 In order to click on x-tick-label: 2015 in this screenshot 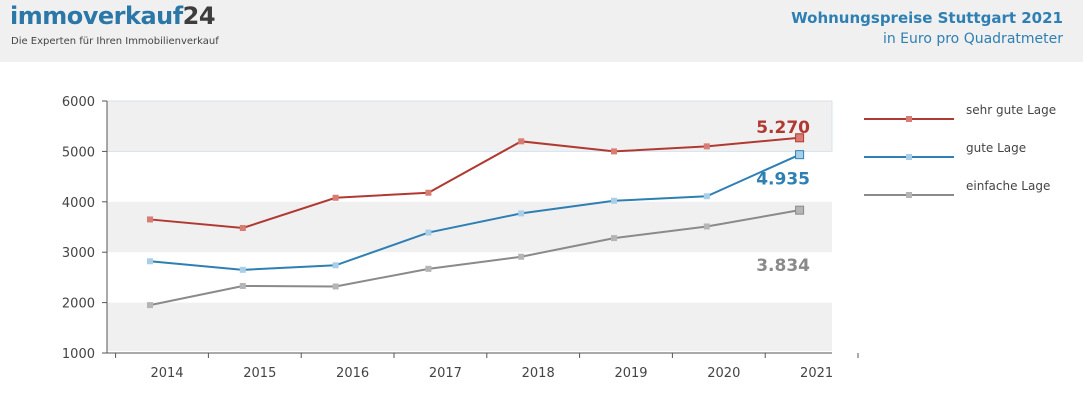, I will do `click(259, 373)`.